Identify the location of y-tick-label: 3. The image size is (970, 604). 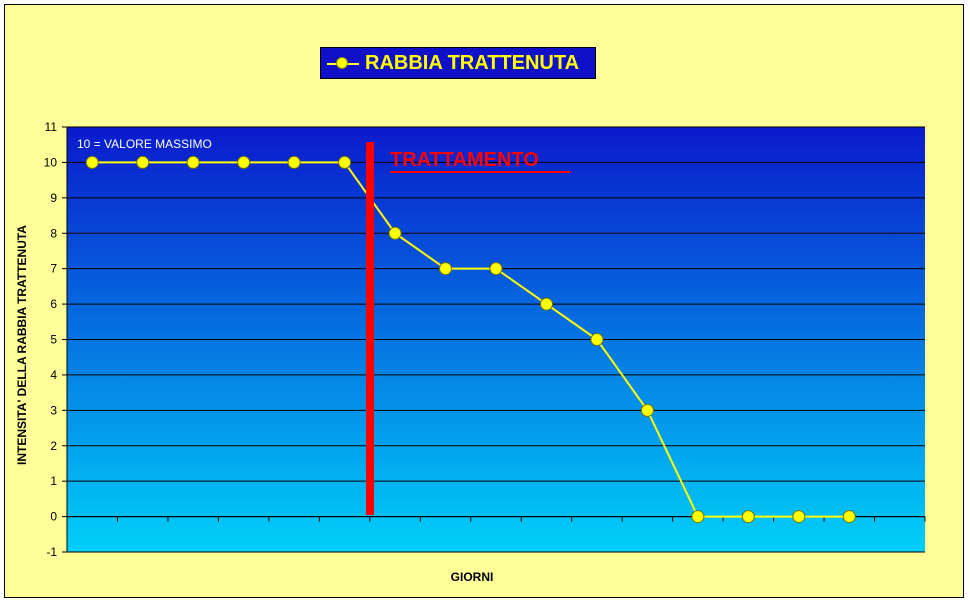
(53, 410).